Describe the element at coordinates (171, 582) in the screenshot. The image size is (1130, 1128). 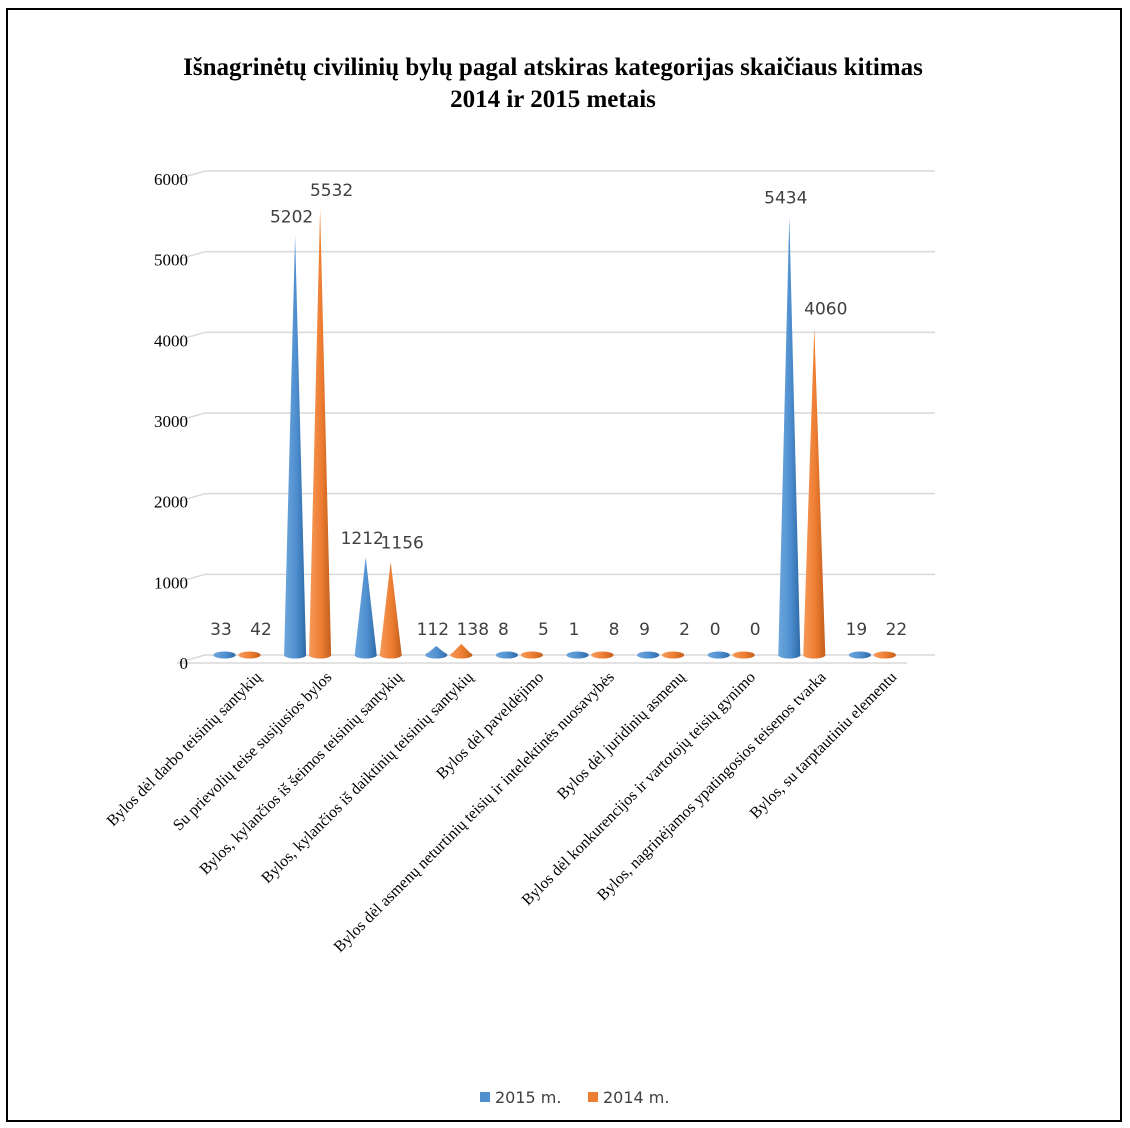
I see `y-tick-label: 1000` at that location.